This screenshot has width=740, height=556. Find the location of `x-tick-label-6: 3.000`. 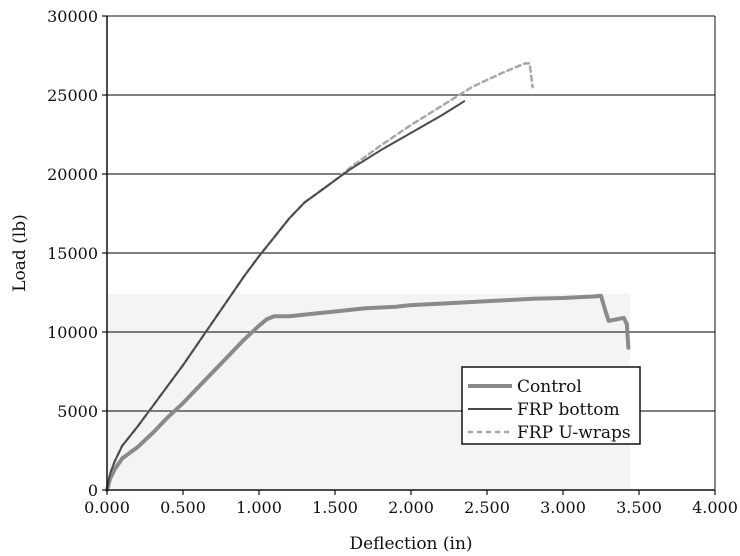

x-tick-label-6: 3.000 is located at coordinates (563, 507).